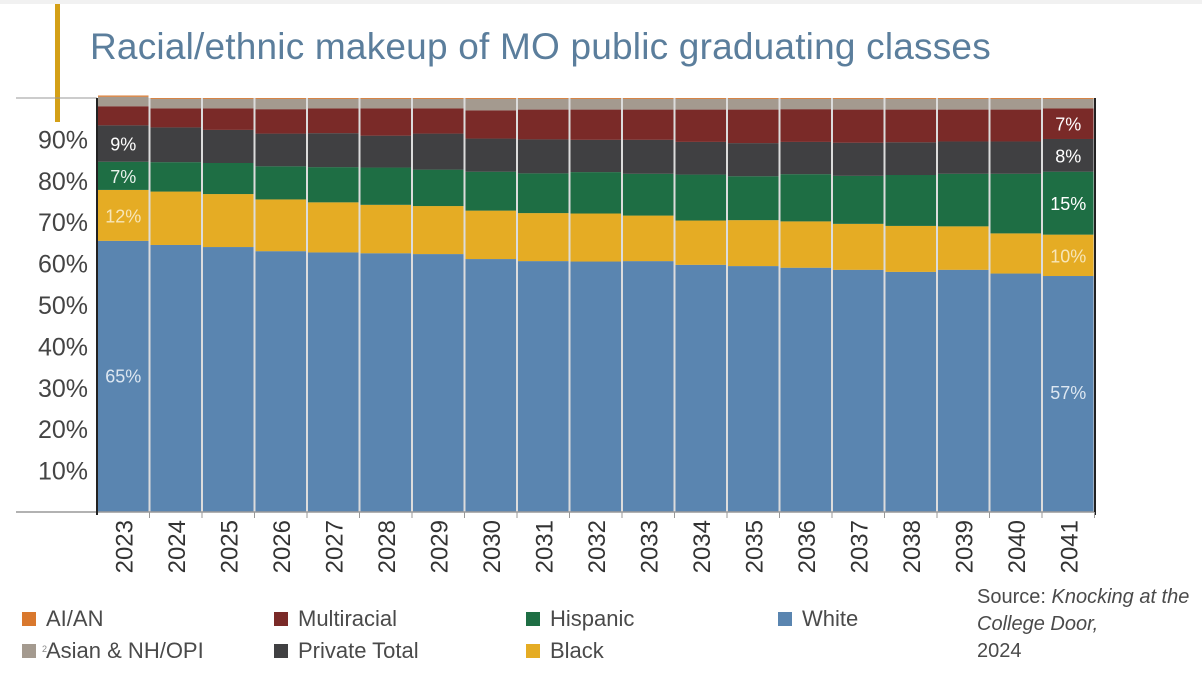  Describe the element at coordinates (910, 248) in the screenshot. I see `bar-black-2038` at that location.